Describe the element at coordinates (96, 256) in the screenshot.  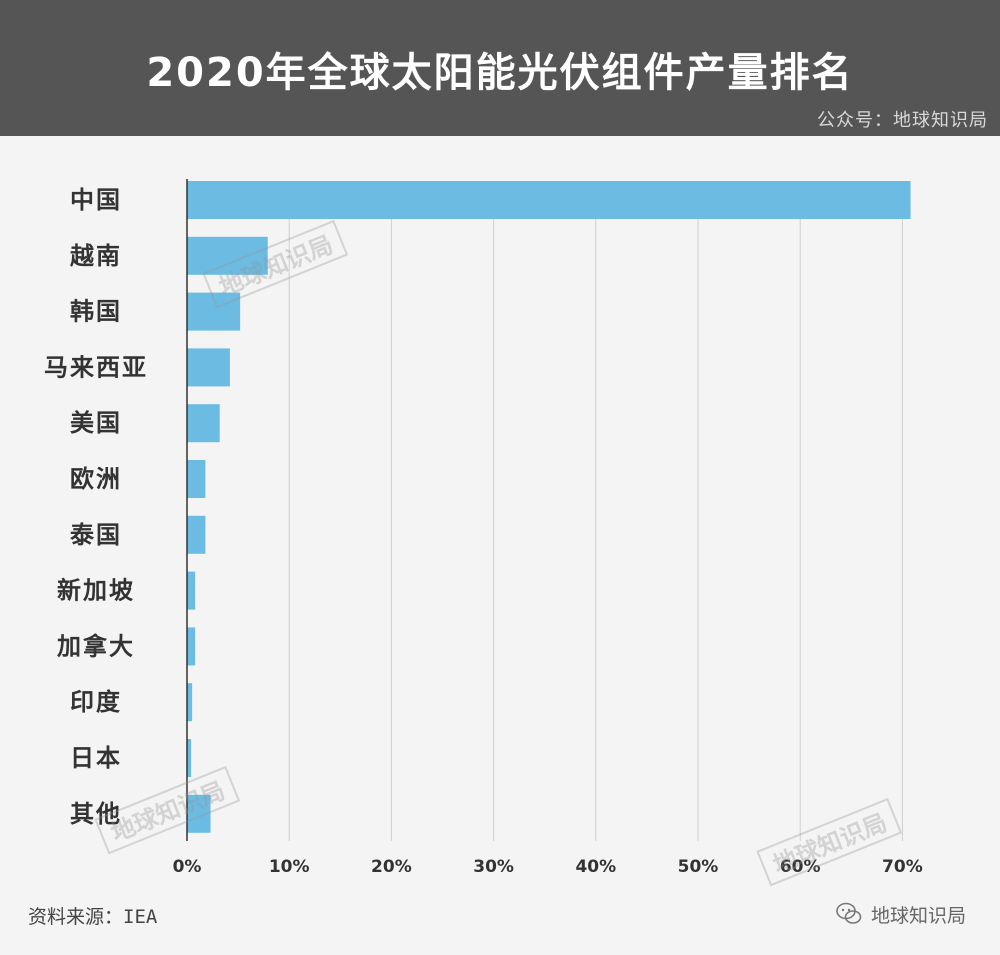
I see `category-label: 越南` at that location.